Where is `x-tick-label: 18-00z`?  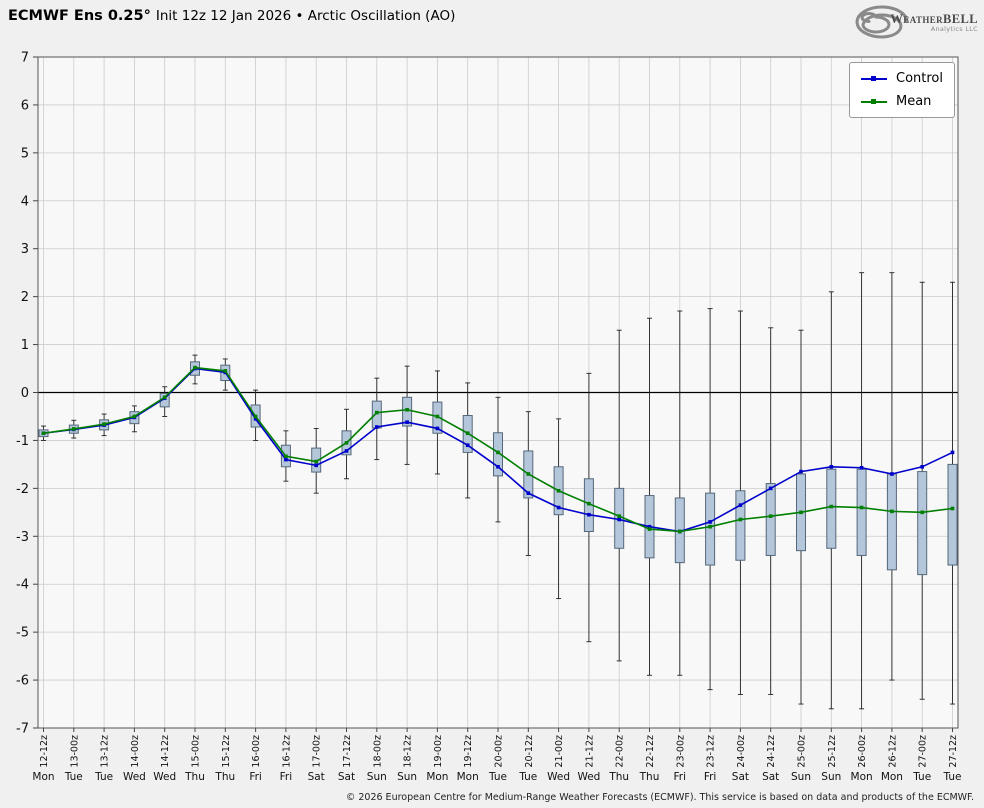 x-tick-label: 18-00z is located at coordinates (377, 751).